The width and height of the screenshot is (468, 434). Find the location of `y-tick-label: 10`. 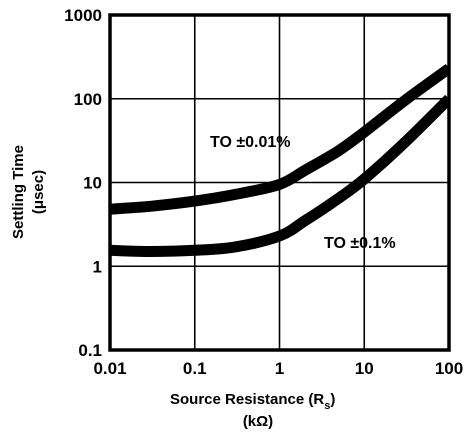

y-tick-label: 10 is located at coordinates (92, 183).